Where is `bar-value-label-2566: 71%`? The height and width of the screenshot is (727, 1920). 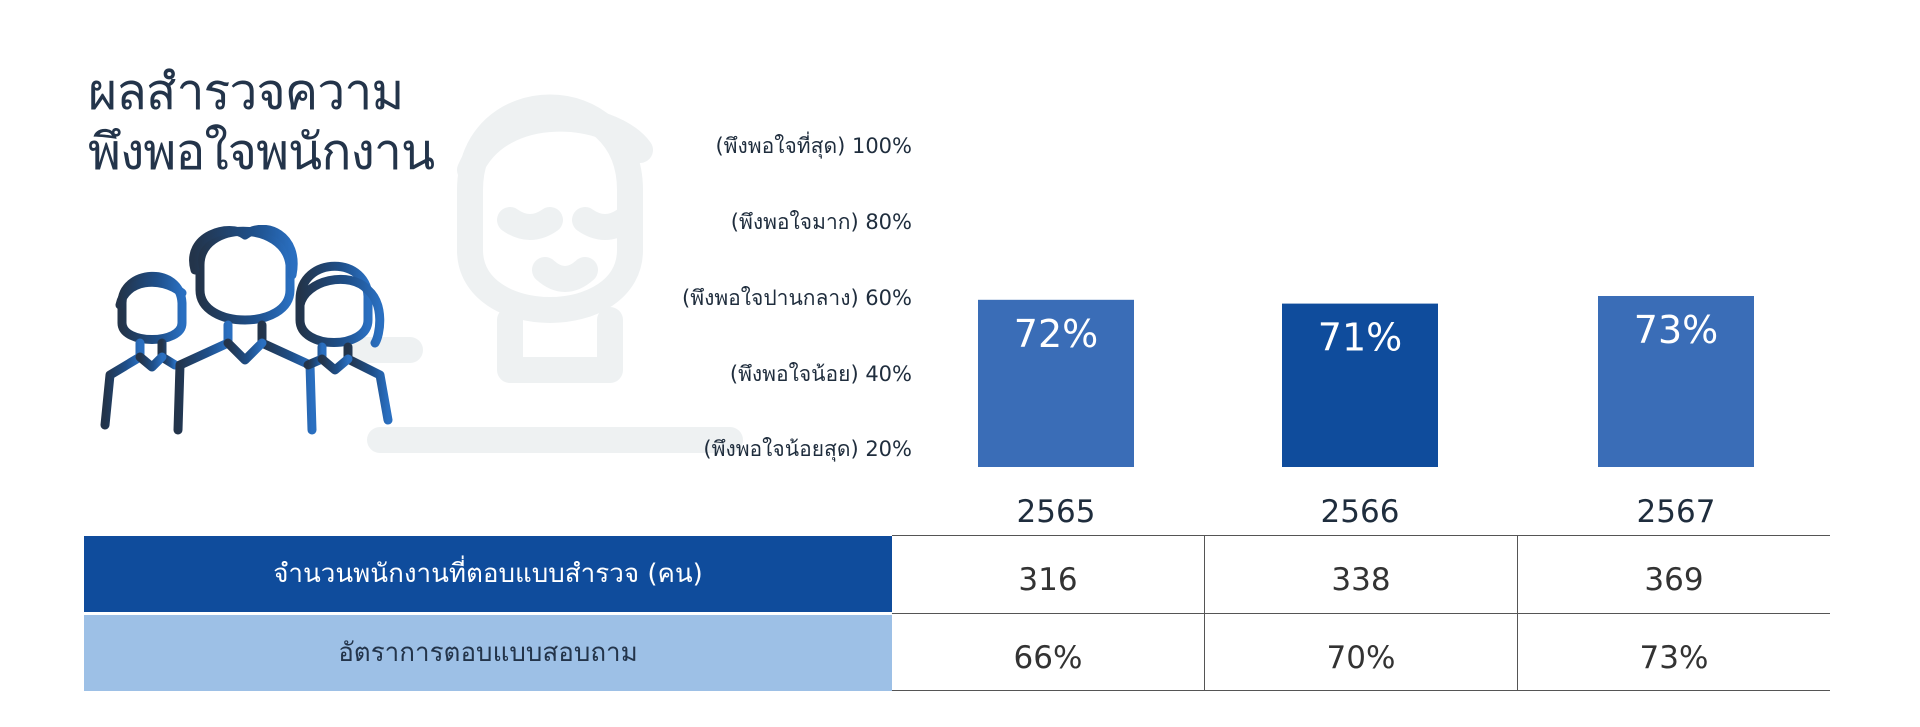 bar-value-label-2566: 71% is located at coordinates (1360, 338).